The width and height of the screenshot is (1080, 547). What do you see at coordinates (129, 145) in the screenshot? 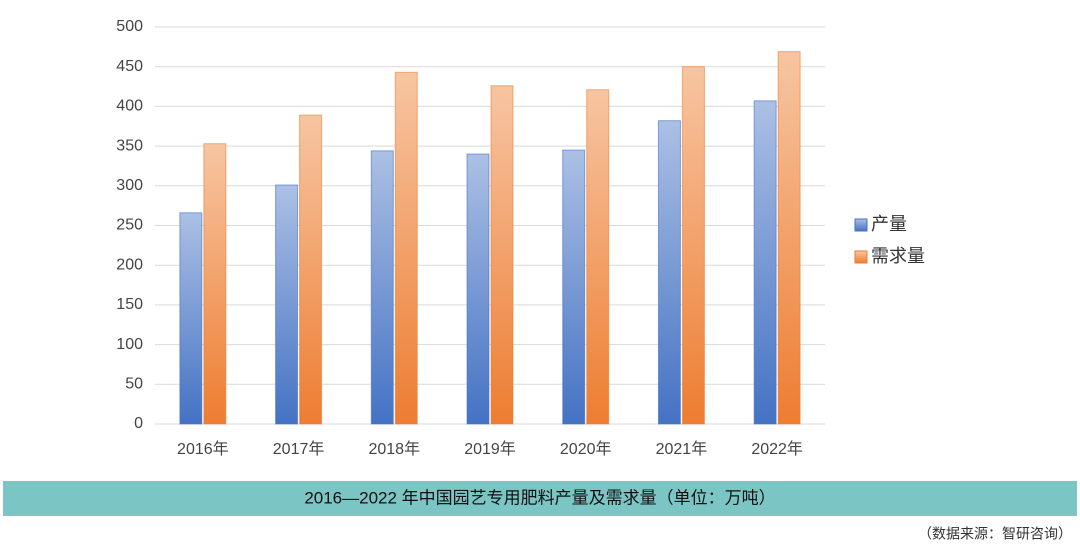
I see `y-tick-label: 350` at bounding box center [129, 145].